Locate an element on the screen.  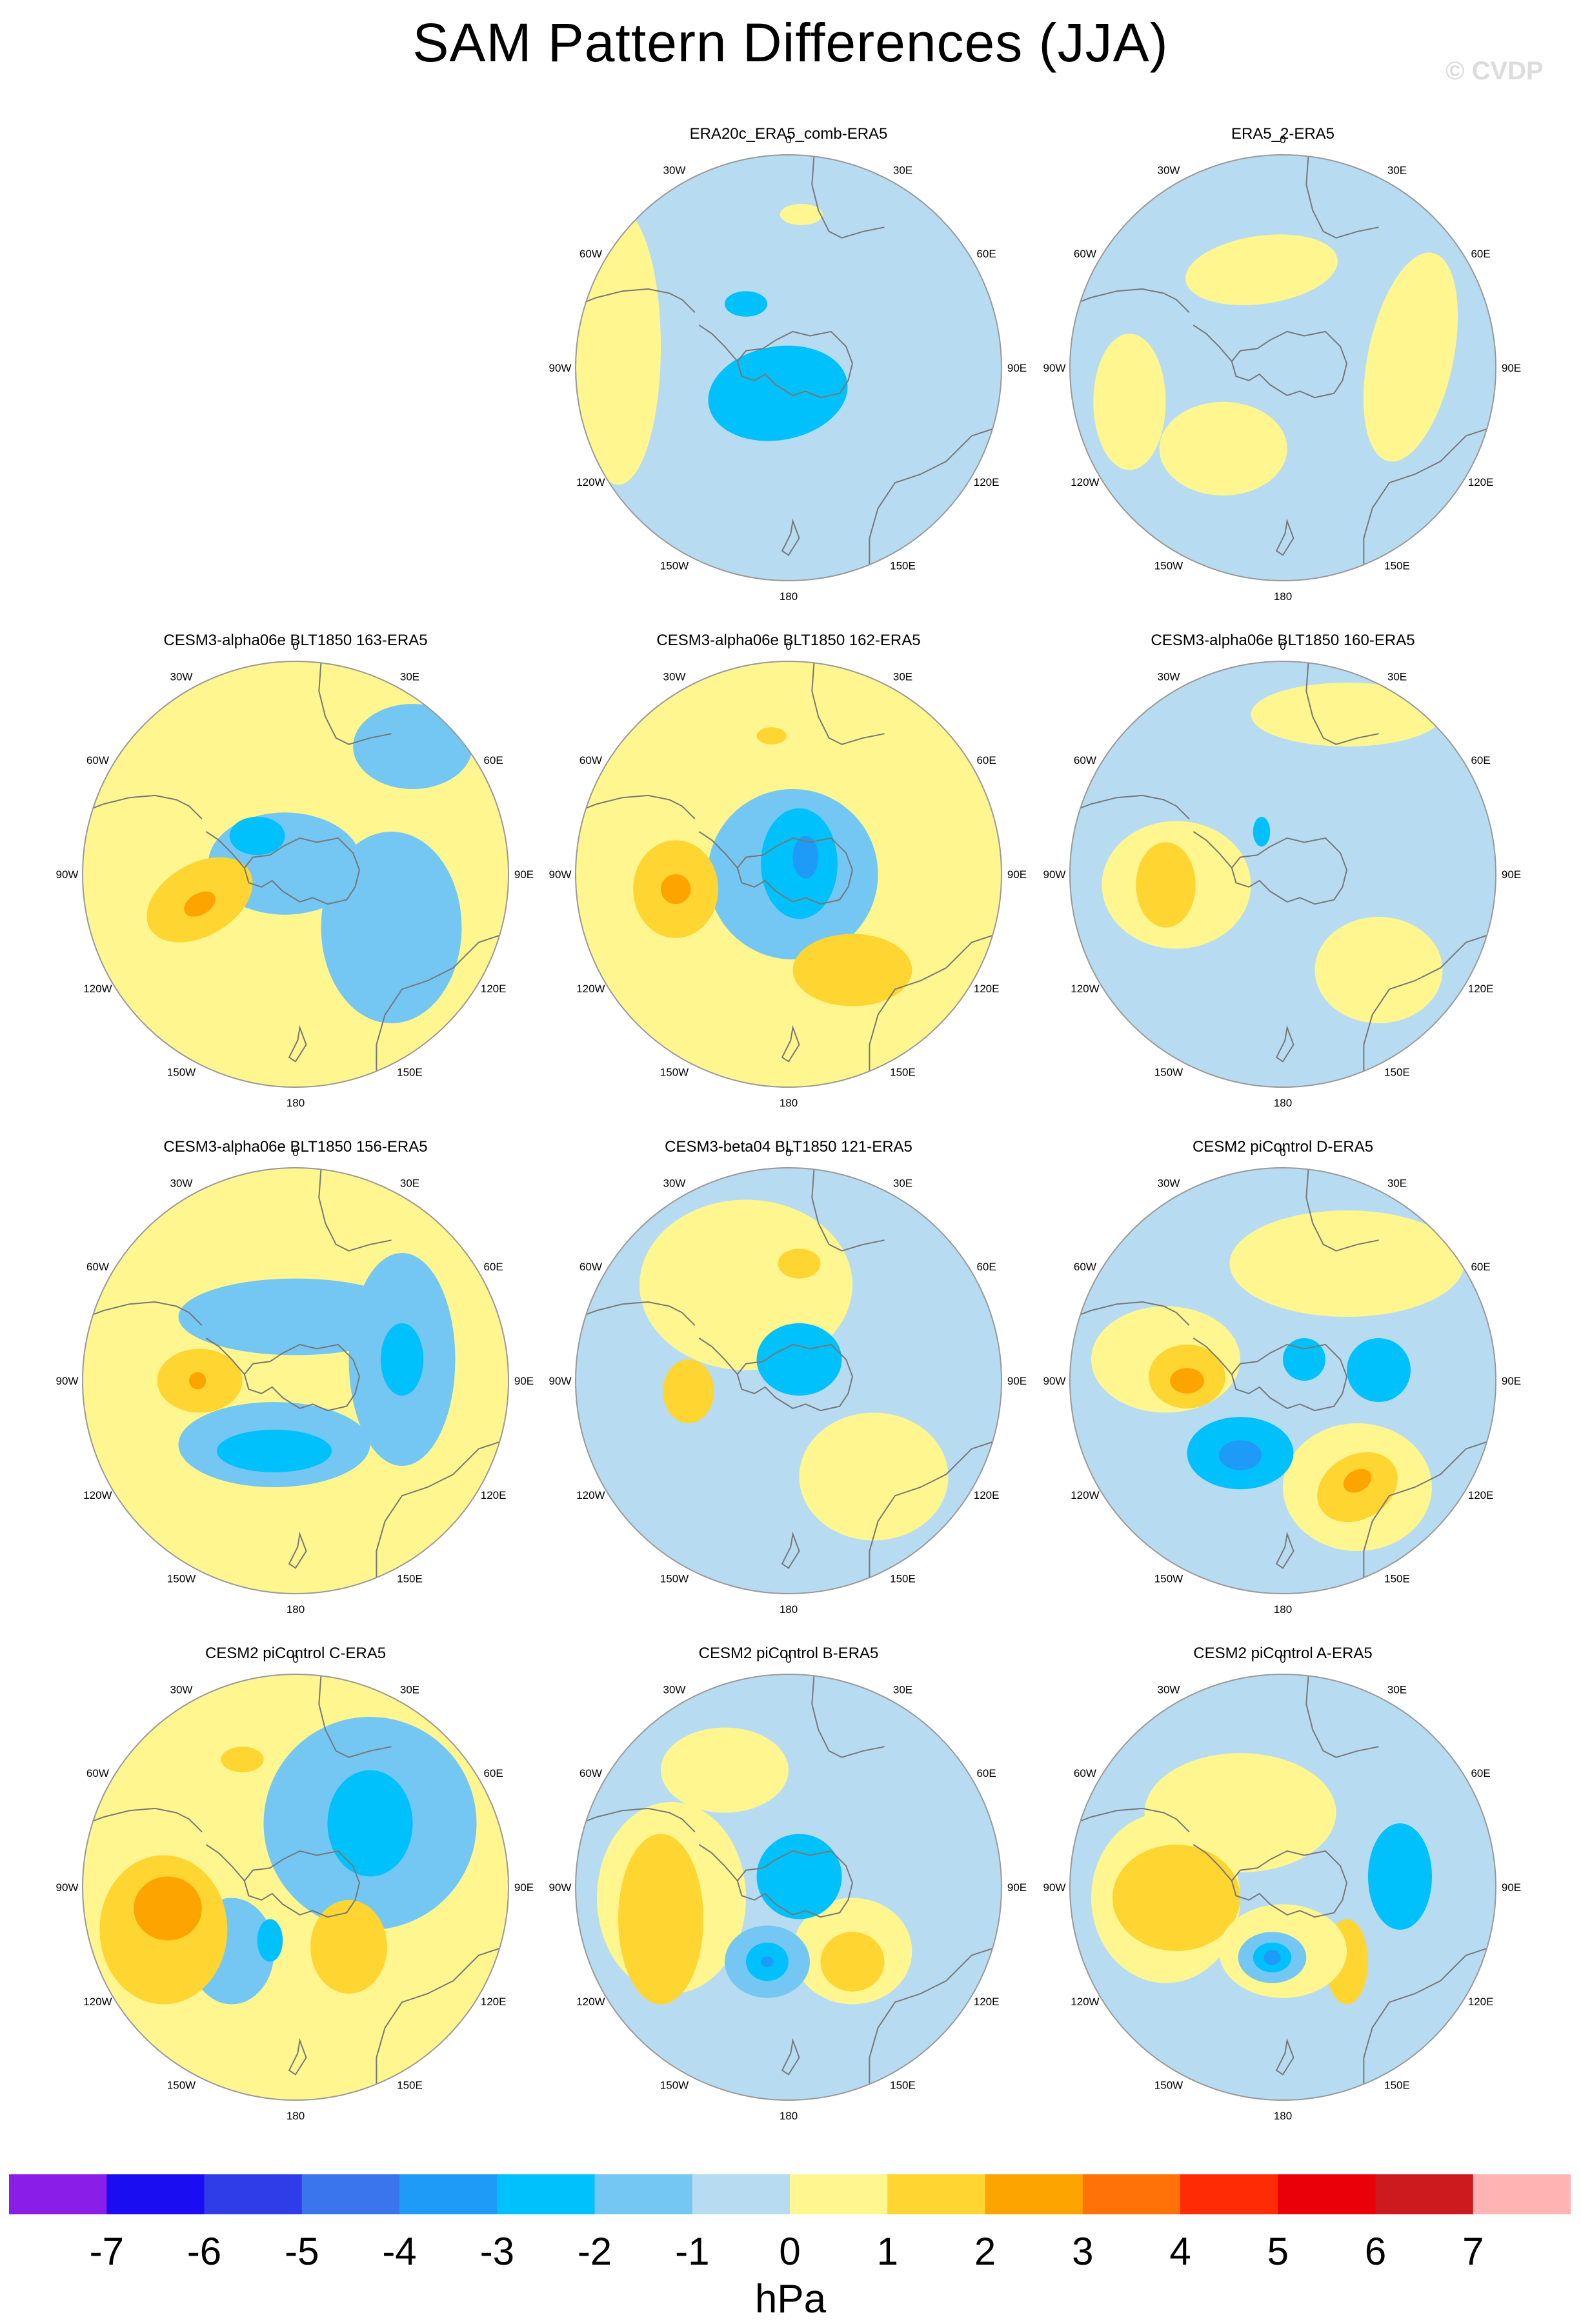
colorbar-tick-label: -1 is located at coordinates (692, 2251).